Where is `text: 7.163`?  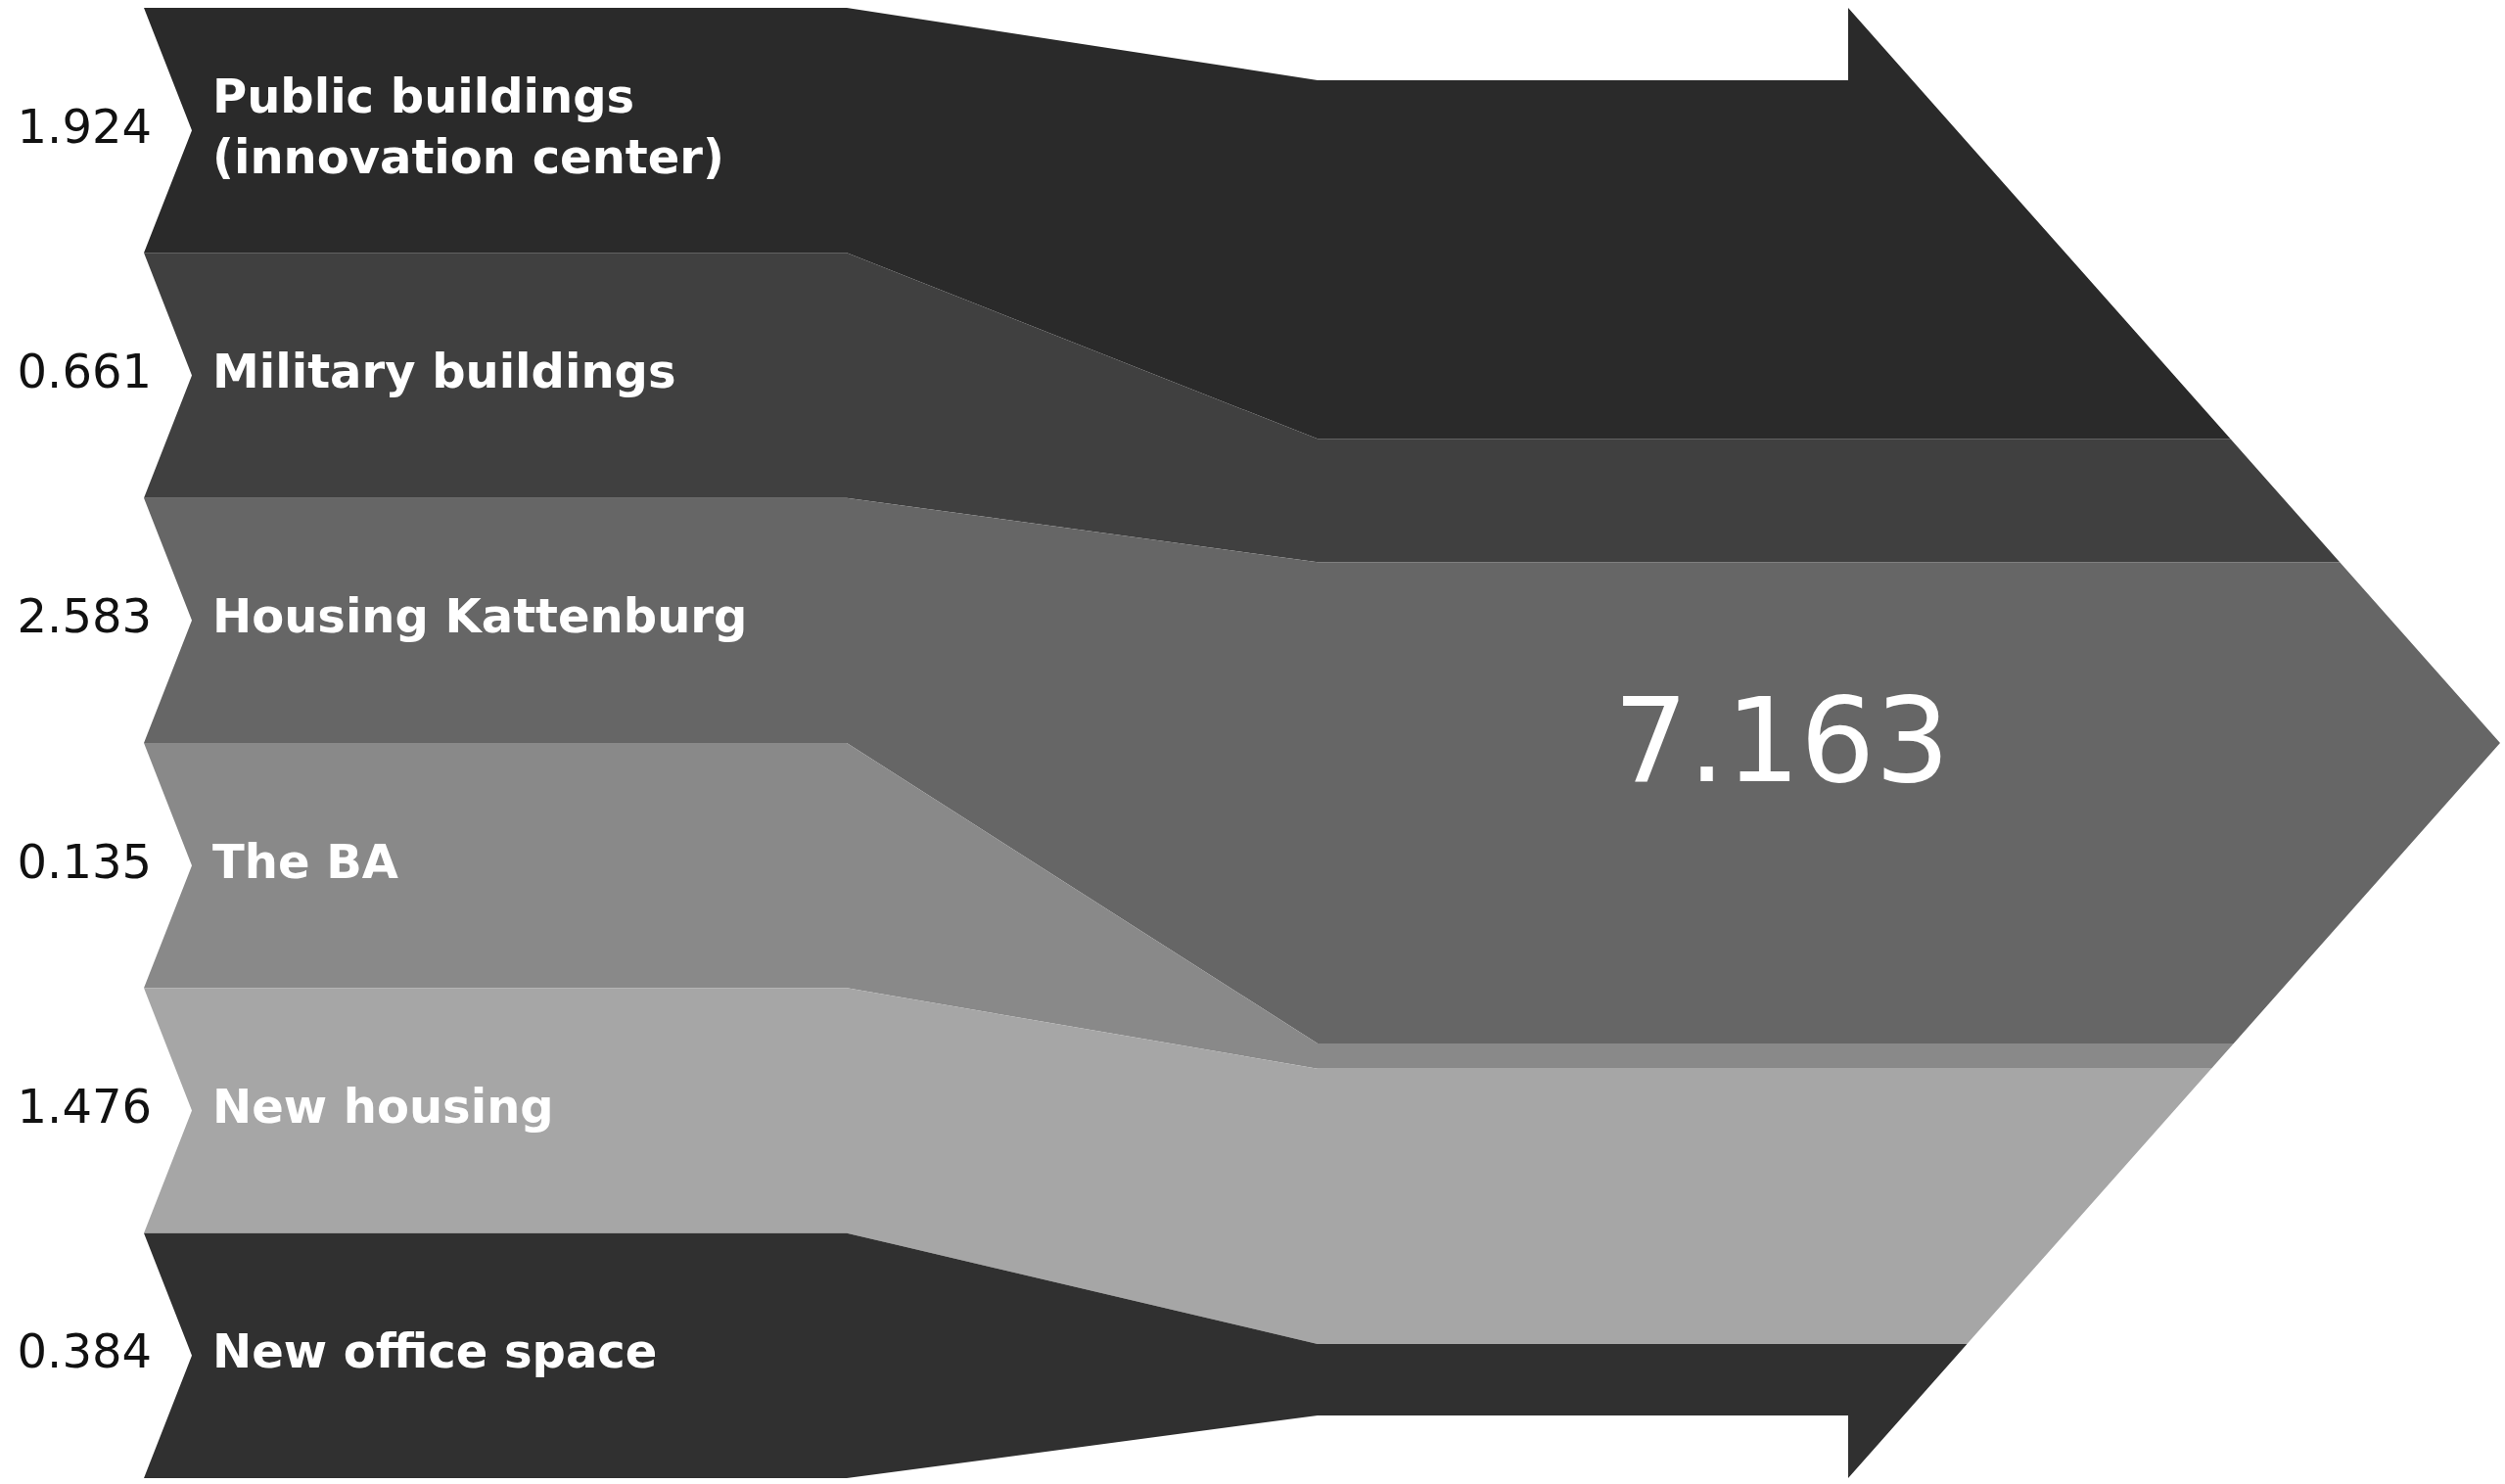
text: 7.163 is located at coordinates (1781, 741).